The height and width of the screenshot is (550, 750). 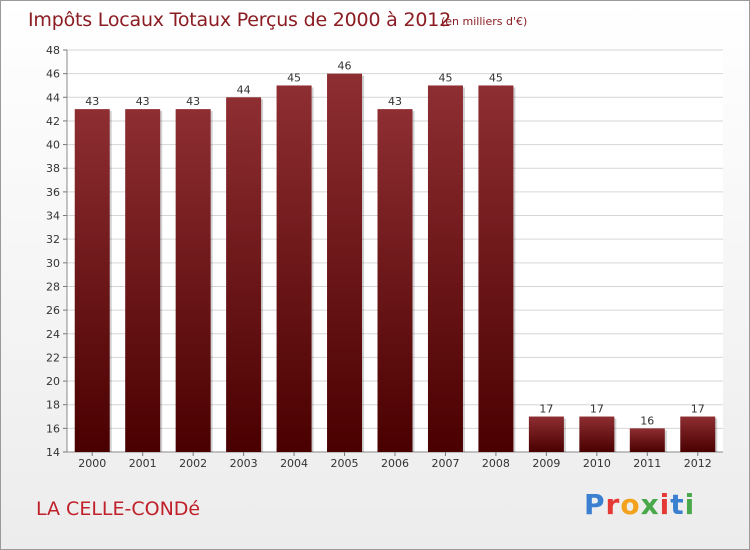 I want to click on place-name: LA CELLE-CONDé, so click(x=118, y=509).